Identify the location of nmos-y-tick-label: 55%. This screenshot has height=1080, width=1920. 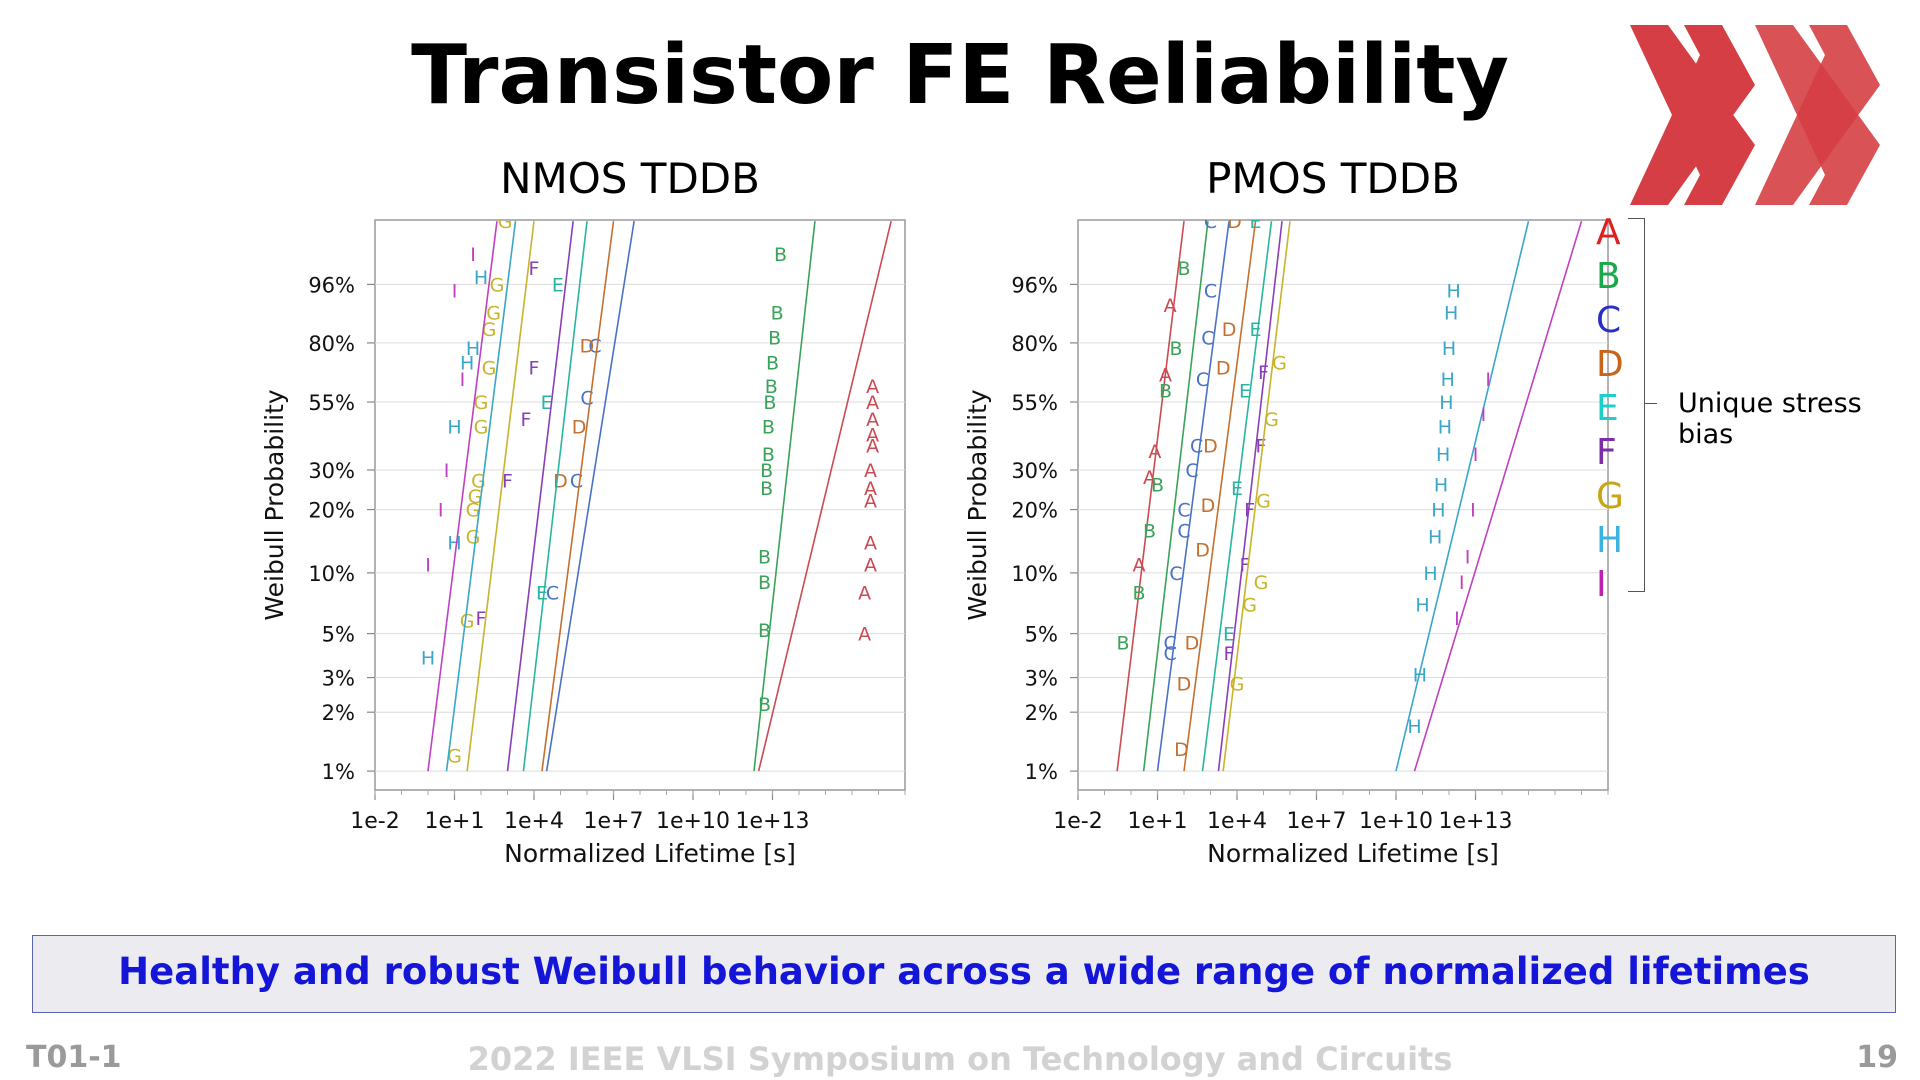
(331, 403).